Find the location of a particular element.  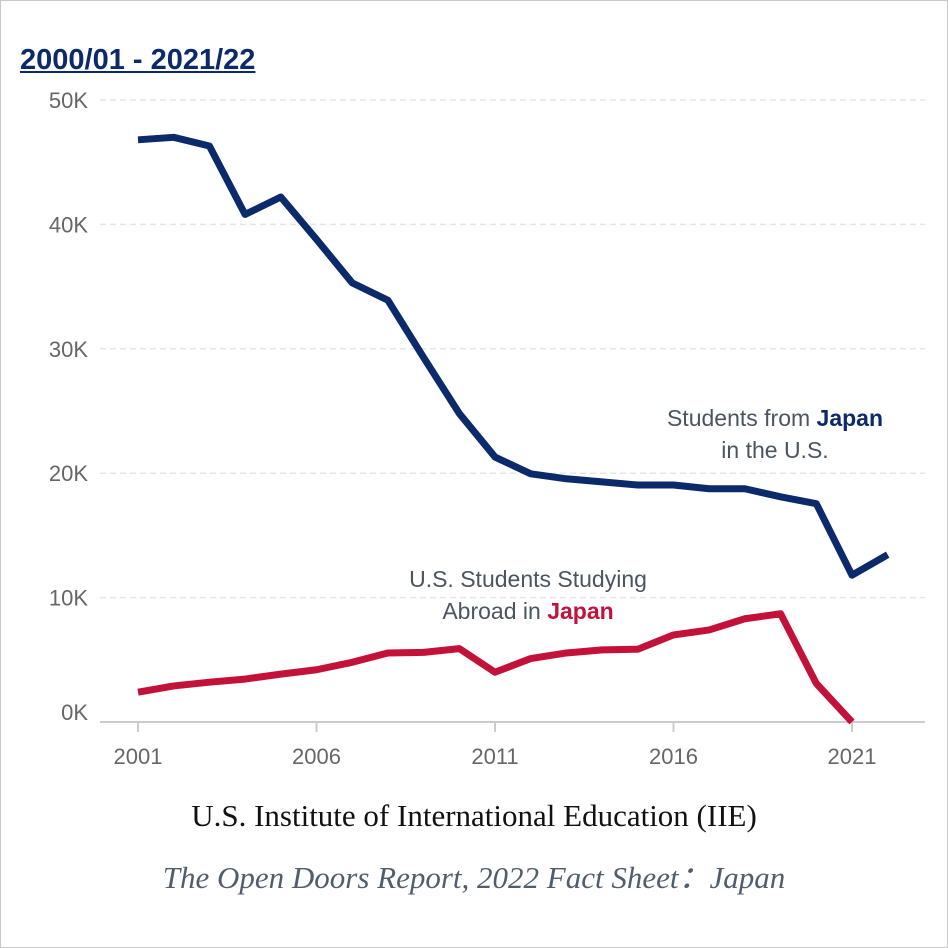

y-tick-label: 40K is located at coordinates (68, 224).